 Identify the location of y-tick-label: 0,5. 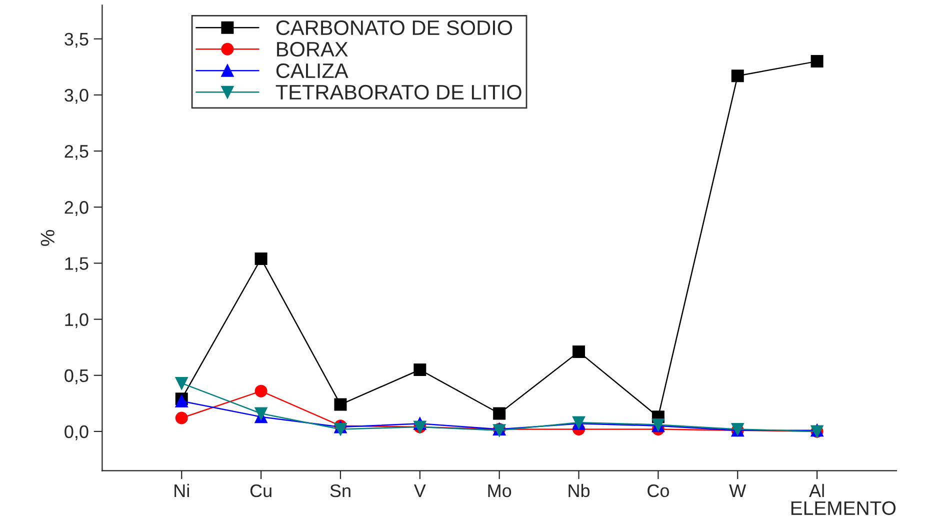
(76, 376).